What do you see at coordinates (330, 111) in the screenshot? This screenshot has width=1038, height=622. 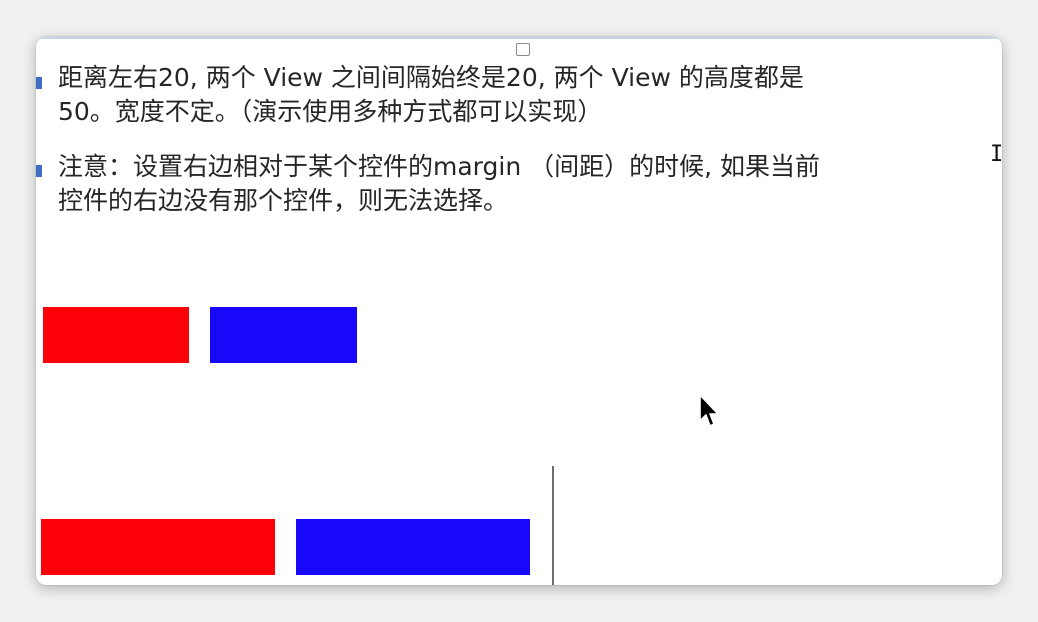 I see `note-1-line-2: 50。宽度不定。（演示使用多种方式都可以实现）` at bounding box center [330, 111].